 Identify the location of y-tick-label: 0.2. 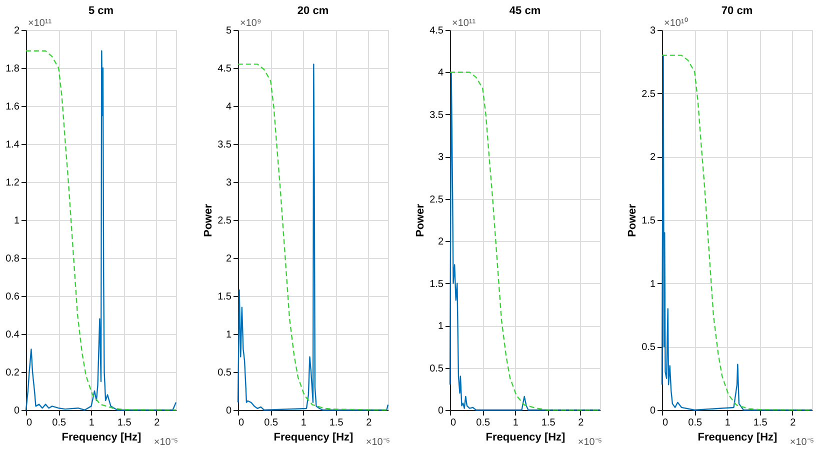
(13, 373).